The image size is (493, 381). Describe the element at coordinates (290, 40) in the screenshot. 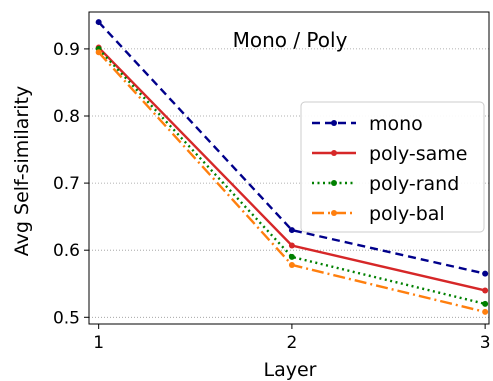

I see `chart-title: Mono / Poly` at that location.